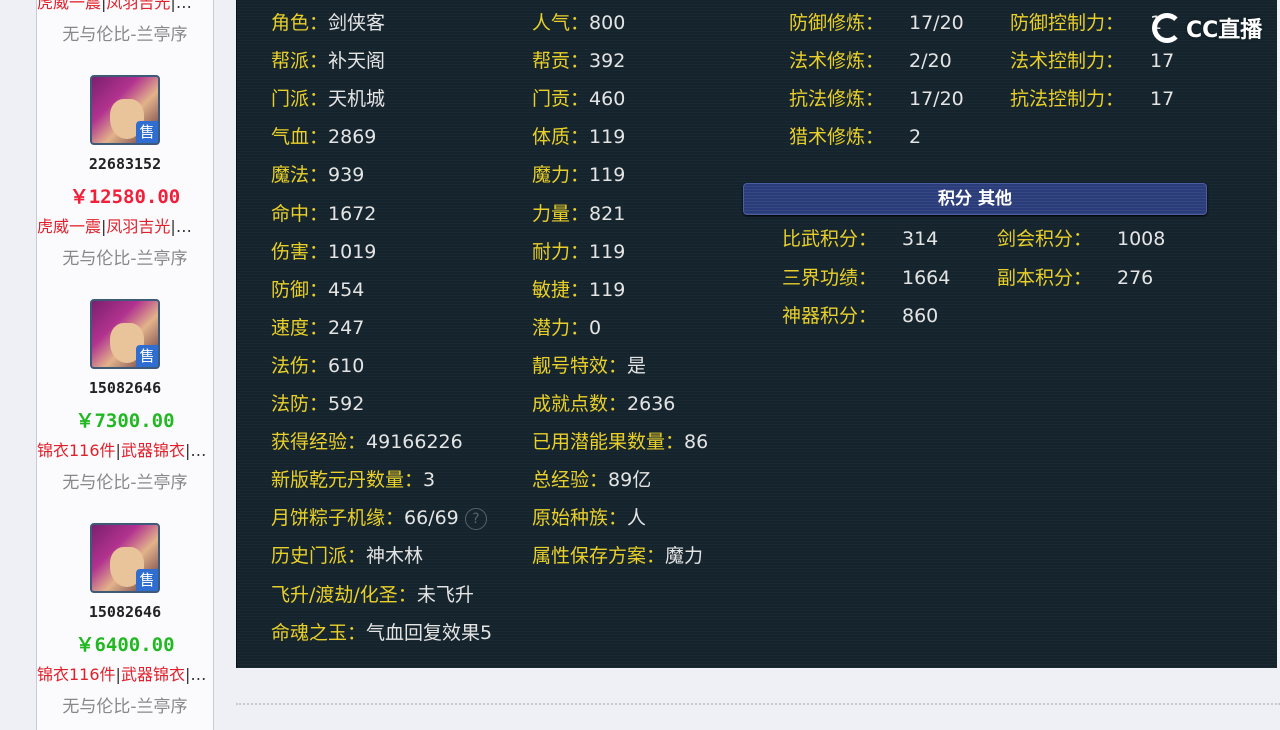 Image resolution: width=1280 pixels, height=730 pixels. I want to click on stat-label: 法防：, so click(300, 404).